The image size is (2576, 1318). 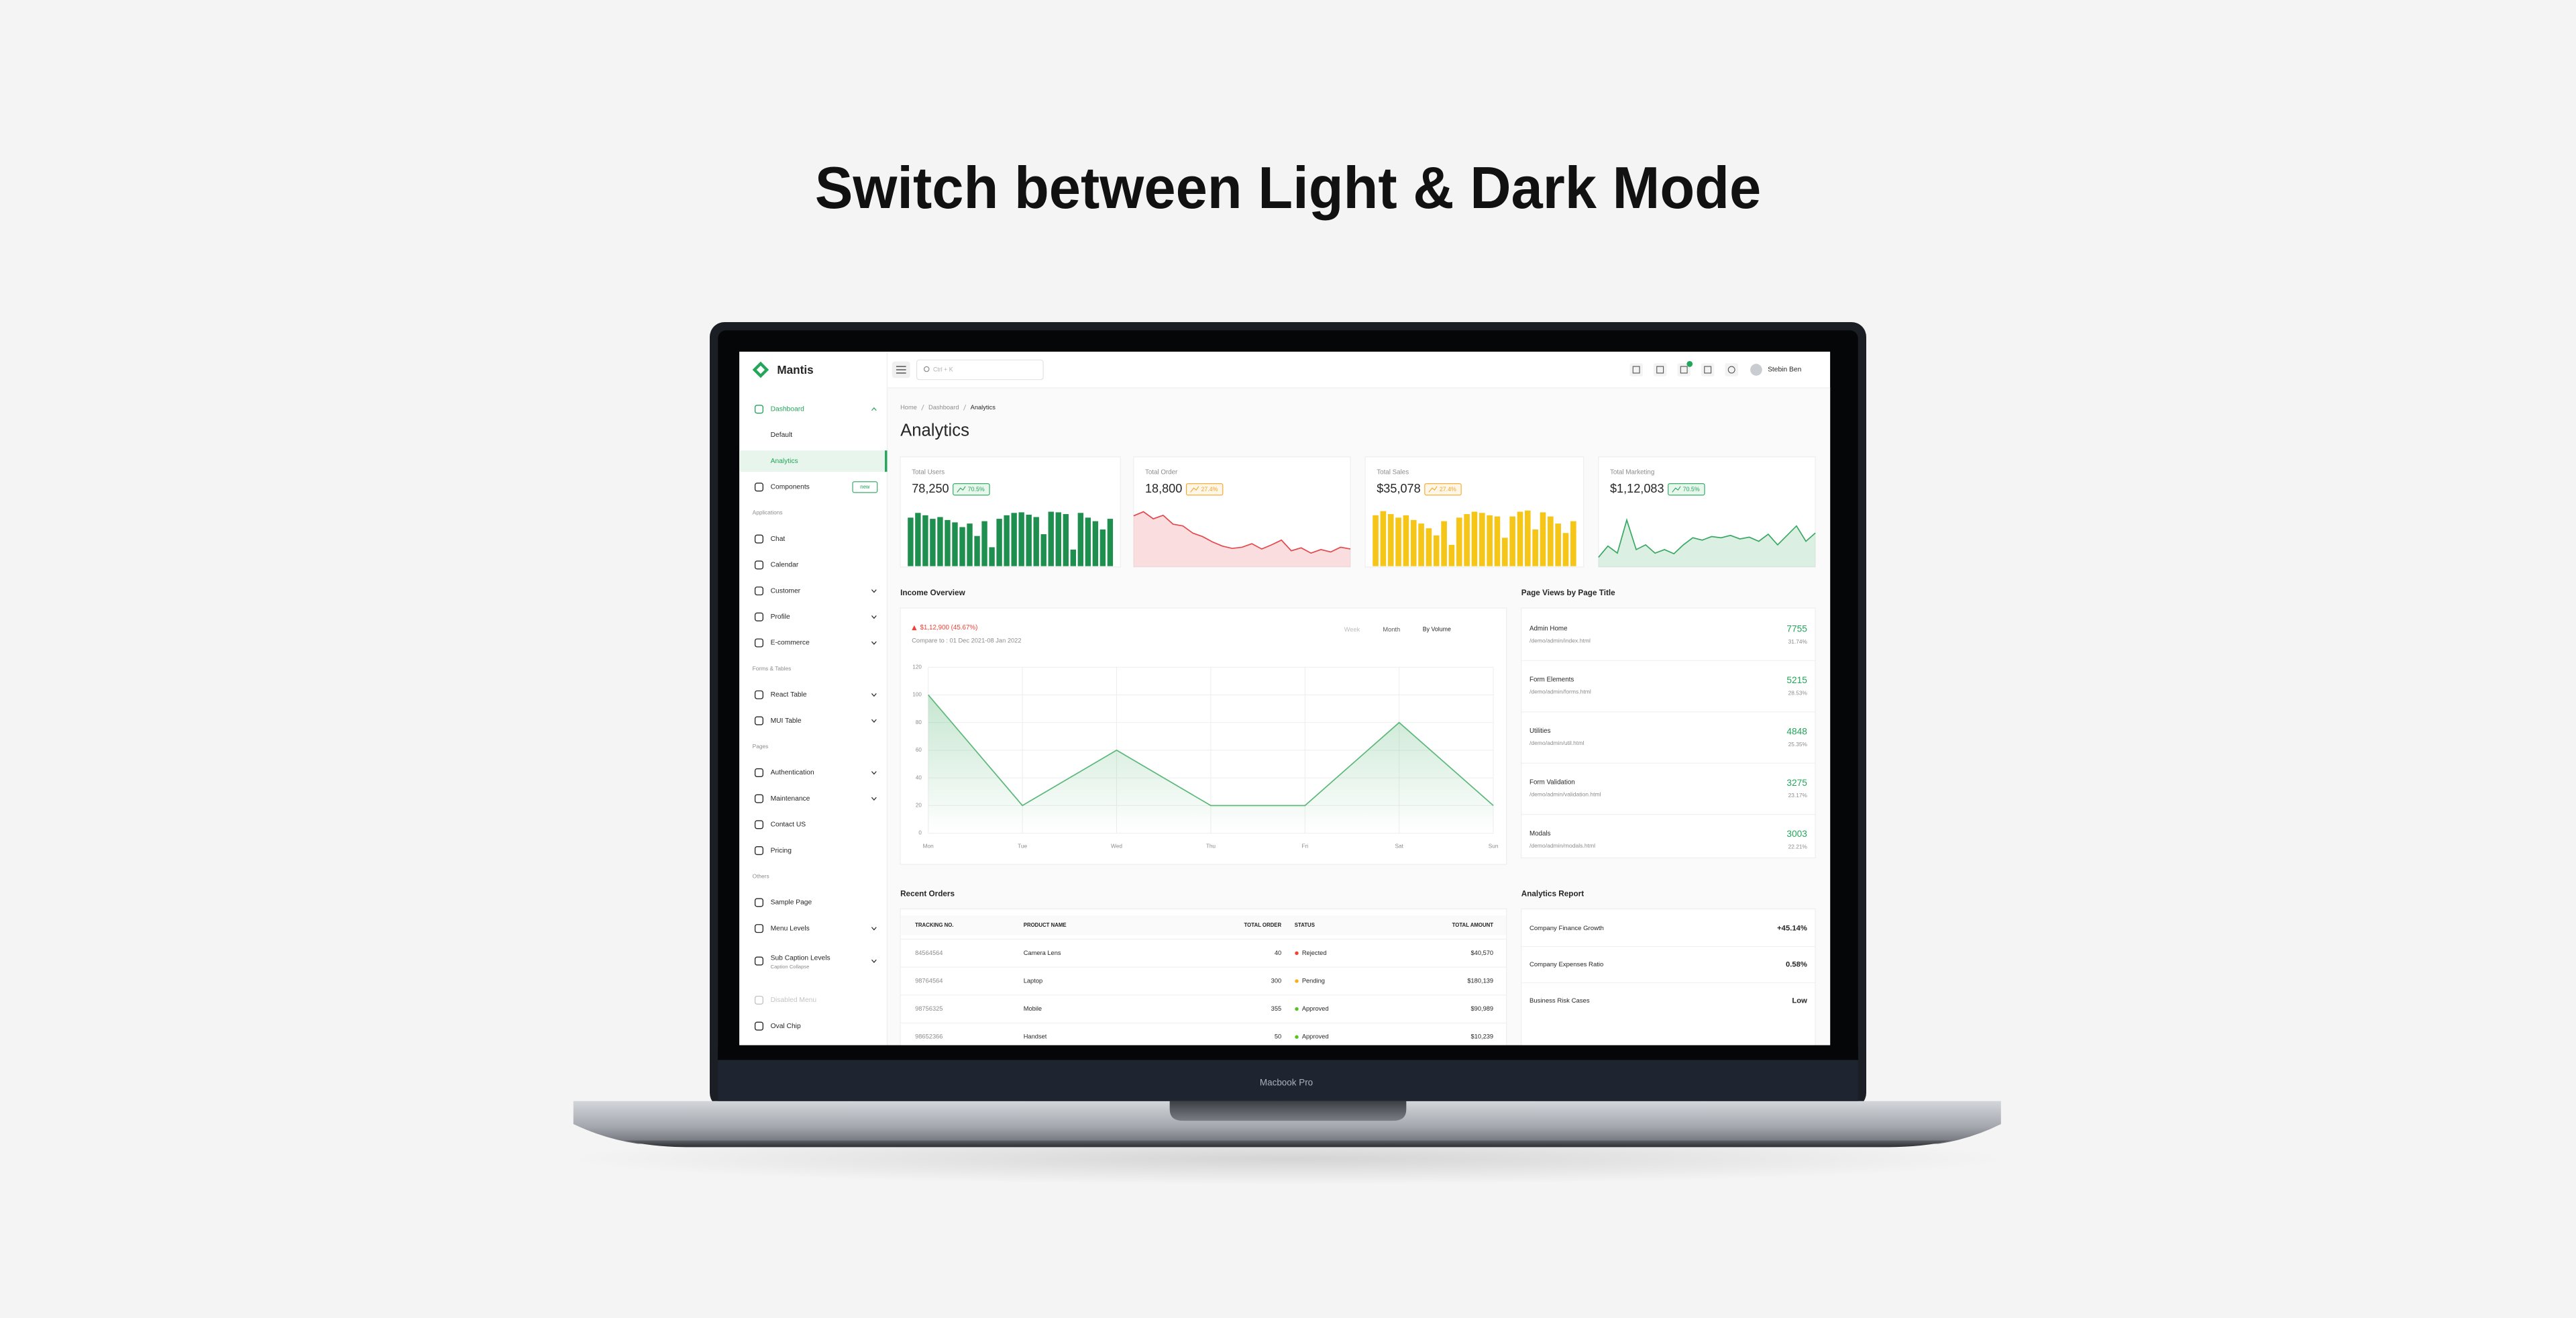 What do you see at coordinates (919, 722) in the screenshot?
I see `y-tick-label: 80` at bounding box center [919, 722].